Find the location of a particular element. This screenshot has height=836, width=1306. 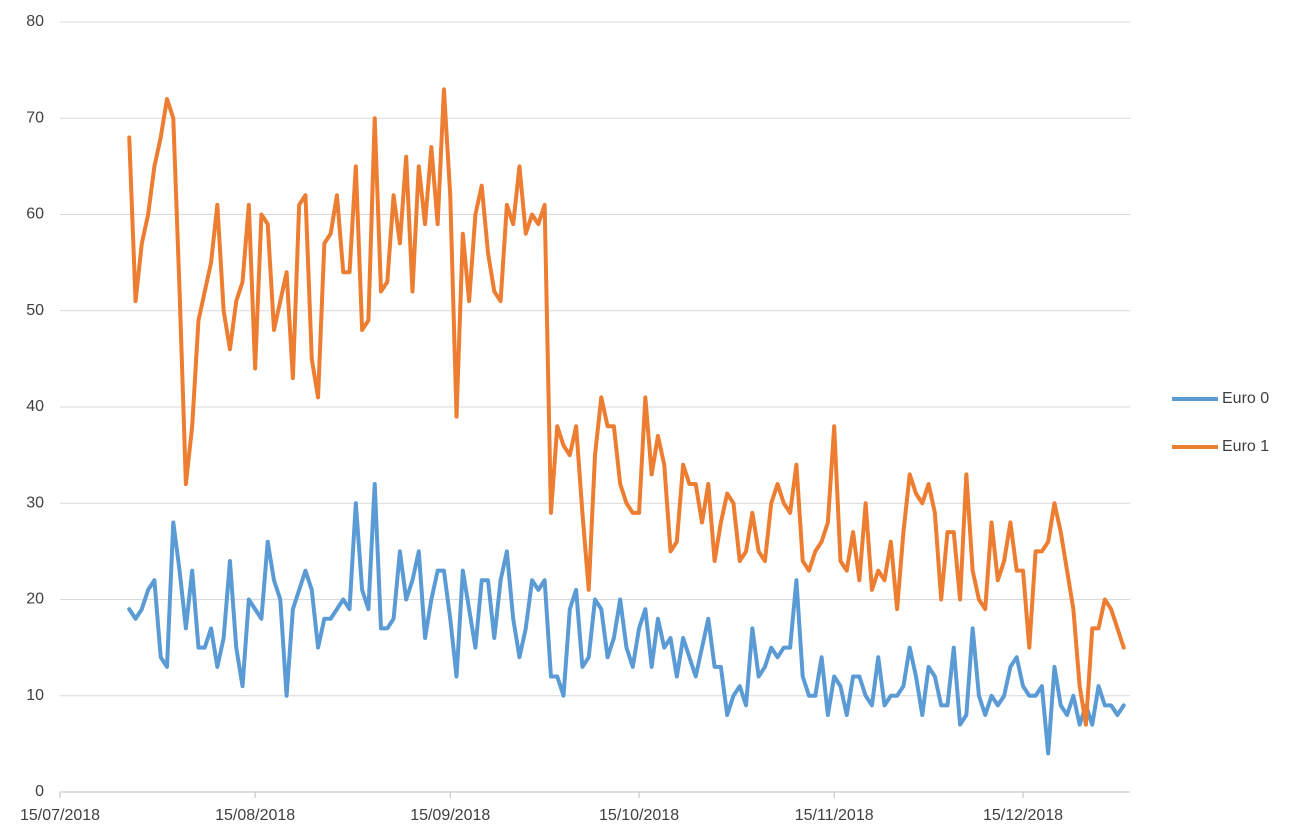

y-tick-label: 50 is located at coordinates (35, 310).